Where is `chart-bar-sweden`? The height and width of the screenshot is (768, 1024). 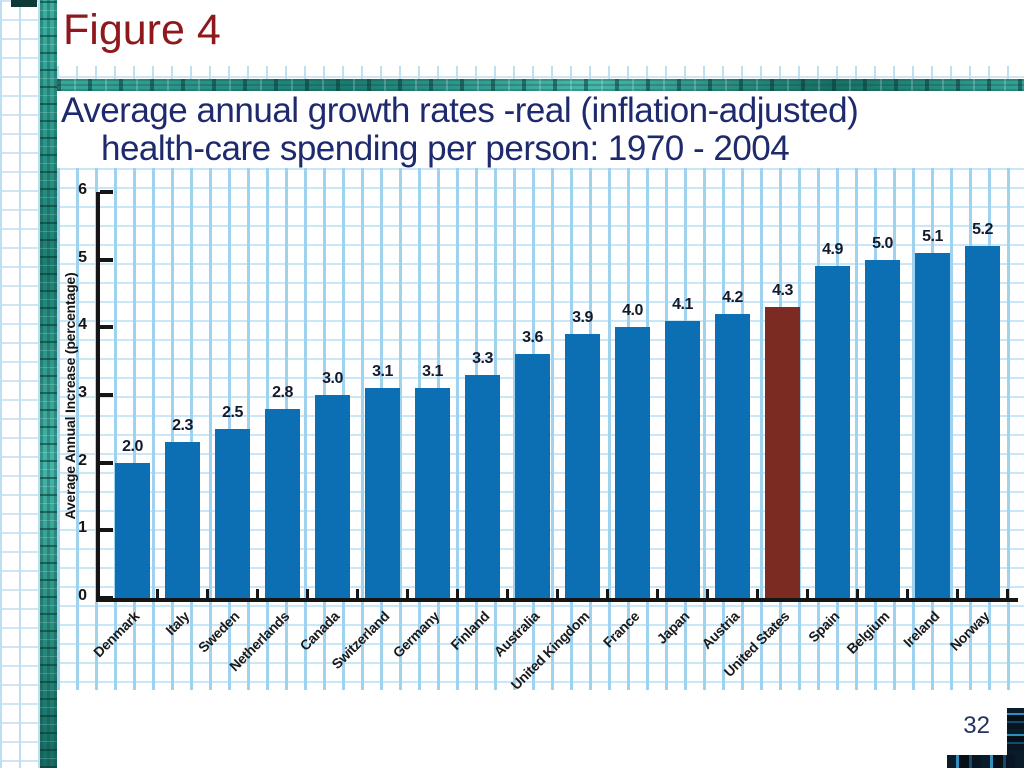 chart-bar-sweden is located at coordinates (232, 513).